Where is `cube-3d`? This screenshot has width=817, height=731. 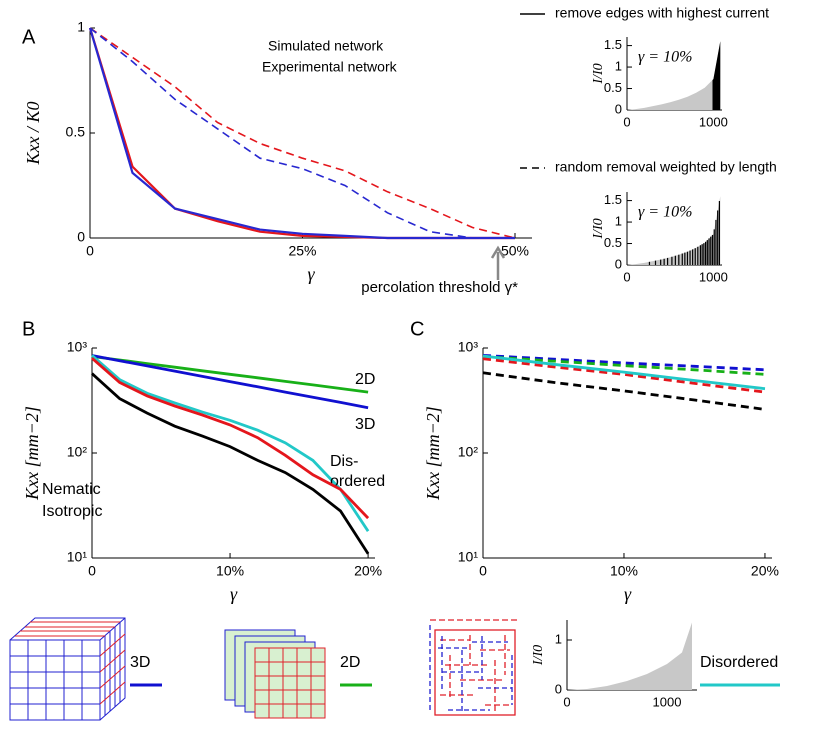 cube-3d is located at coordinates (67, 669).